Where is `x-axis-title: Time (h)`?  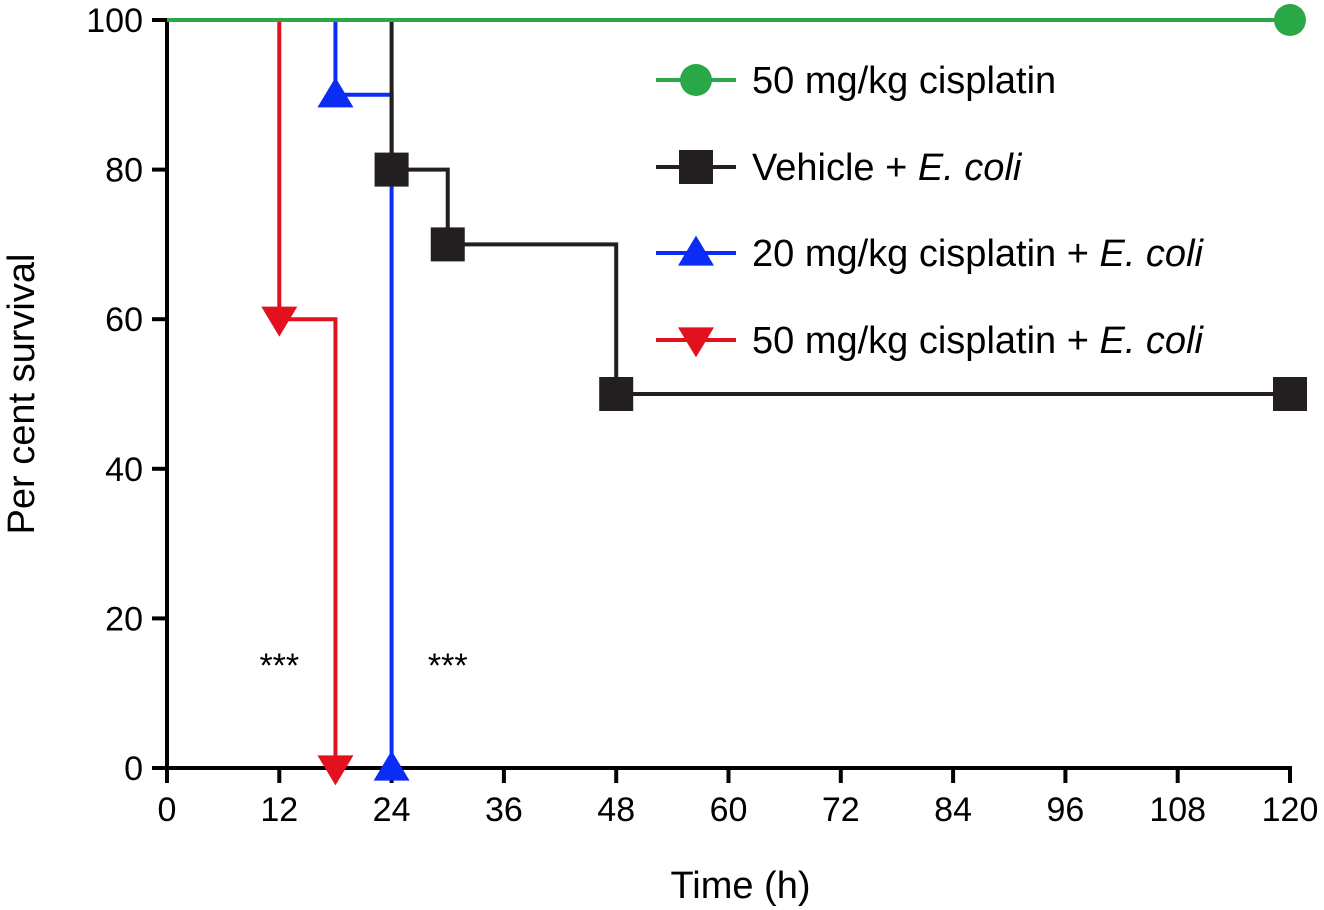 x-axis-title: Time (h) is located at coordinates (740, 886).